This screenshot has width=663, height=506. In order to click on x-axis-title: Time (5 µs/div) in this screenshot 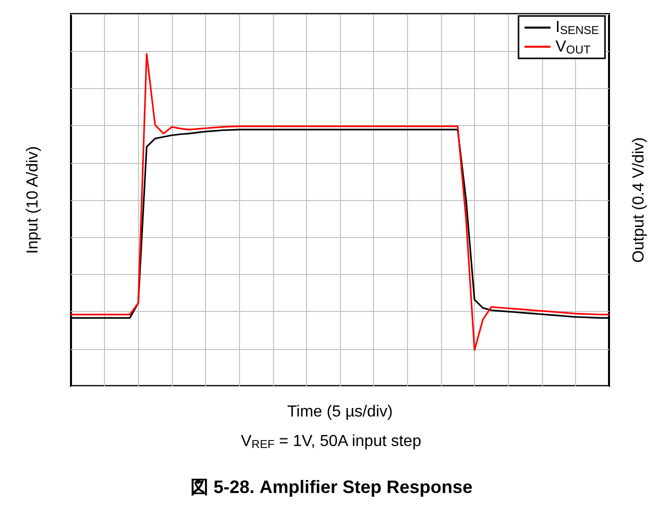, I will do `click(340, 412)`.